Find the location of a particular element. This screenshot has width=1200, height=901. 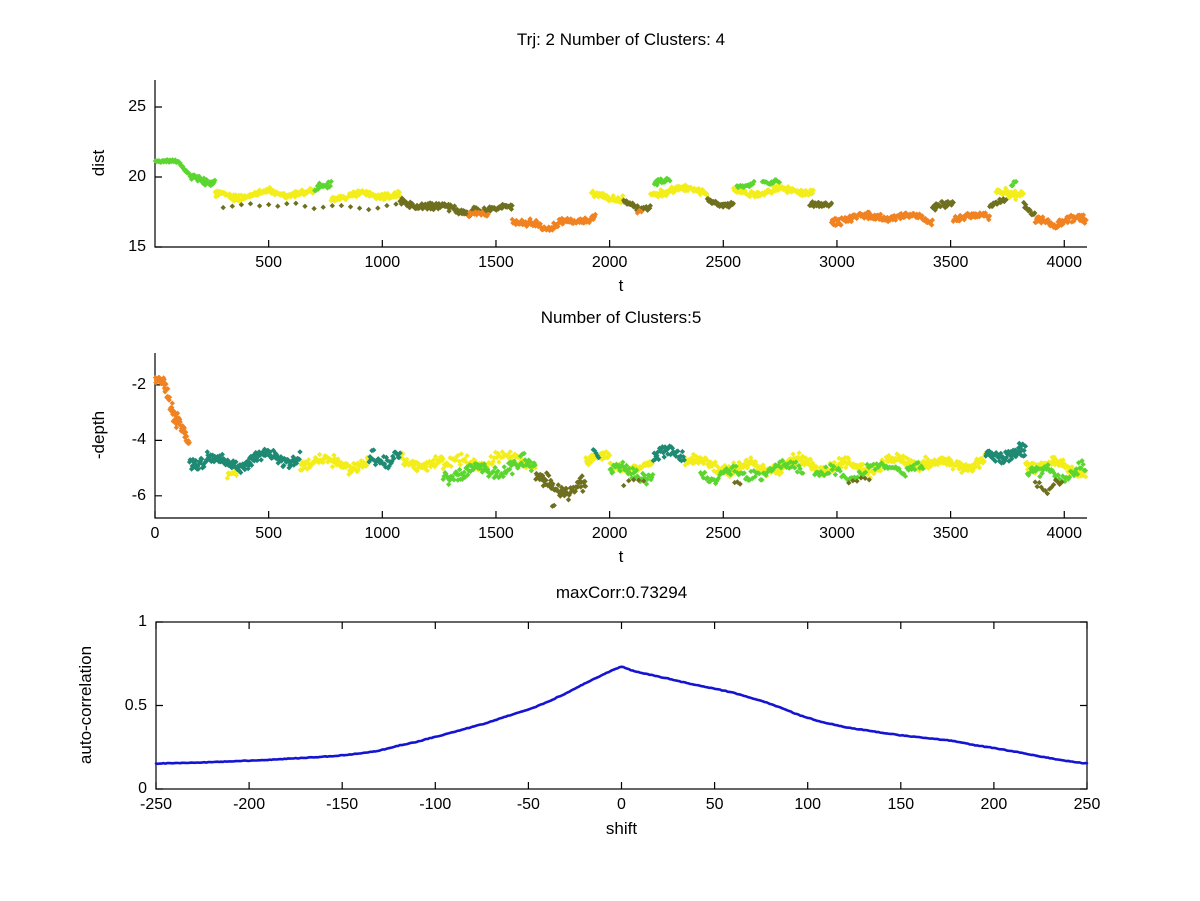

autocorrelation-curve is located at coordinates (621, 715).